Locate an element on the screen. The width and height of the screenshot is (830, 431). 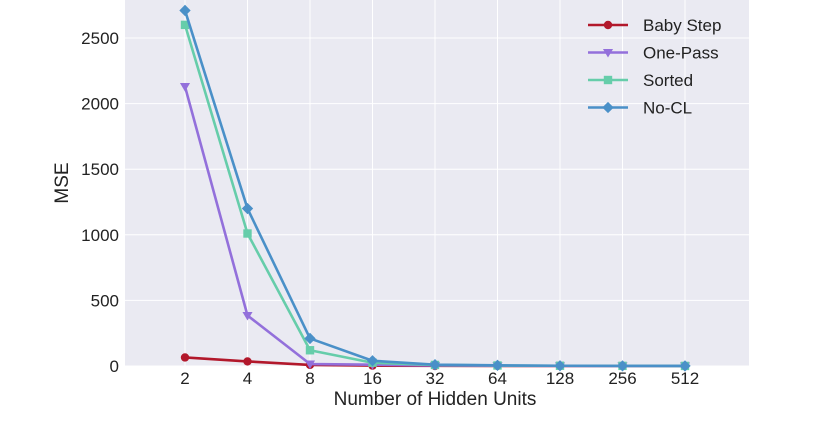
y-tick-label: 1000 is located at coordinates (100, 235).